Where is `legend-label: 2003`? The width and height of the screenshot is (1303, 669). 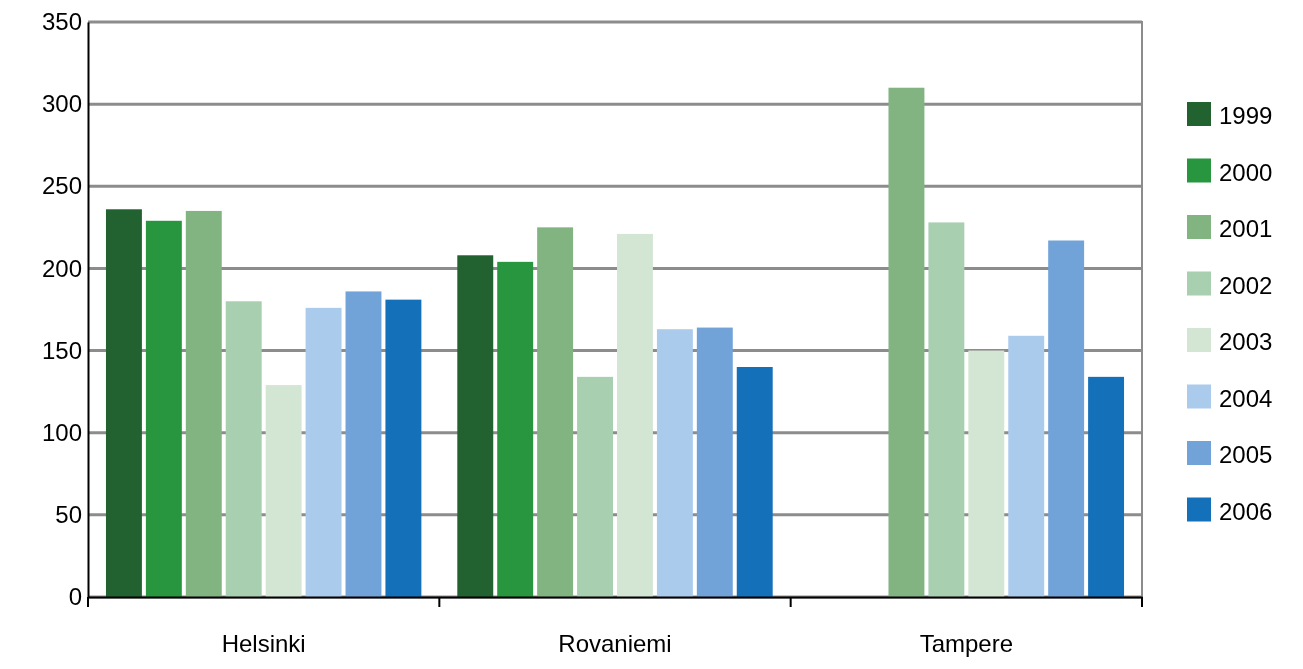 legend-label: 2003 is located at coordinates (1246, 341).